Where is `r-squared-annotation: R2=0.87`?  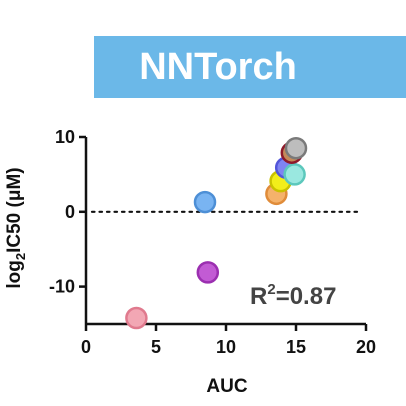 r-squared-annotation: R2=0.87 is located at coordinates (293, 295).